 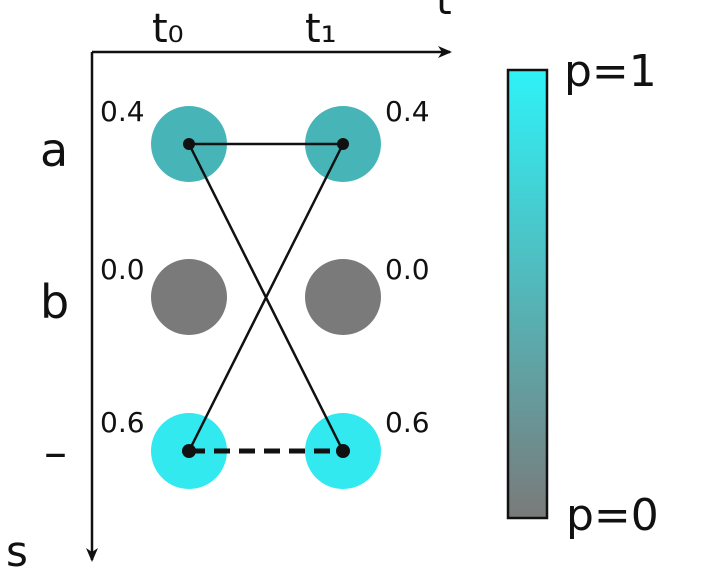 What do you see at coordinates (343, 297) in the screenshot?
I see `node-b-t1` at bounding box center [343, 297].